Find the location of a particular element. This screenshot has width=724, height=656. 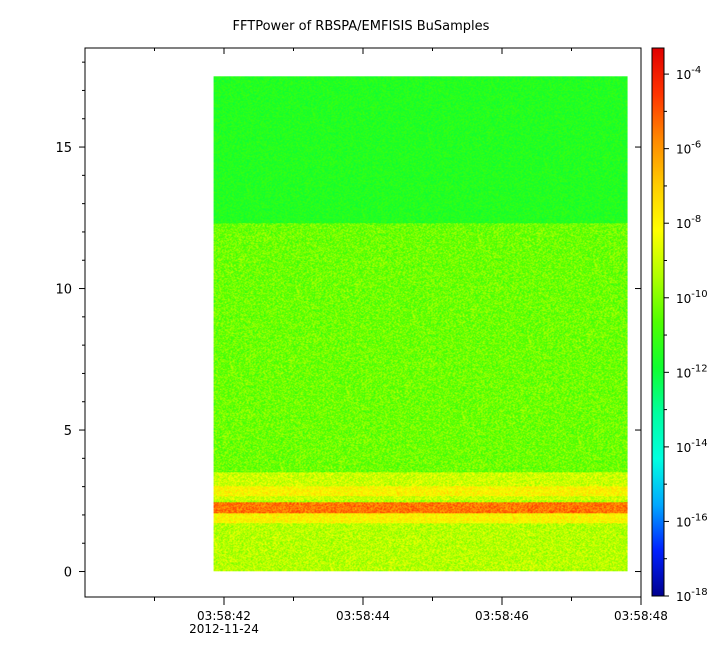

x-tick-label: 03:58:48 is located at coordinates (641, 616).